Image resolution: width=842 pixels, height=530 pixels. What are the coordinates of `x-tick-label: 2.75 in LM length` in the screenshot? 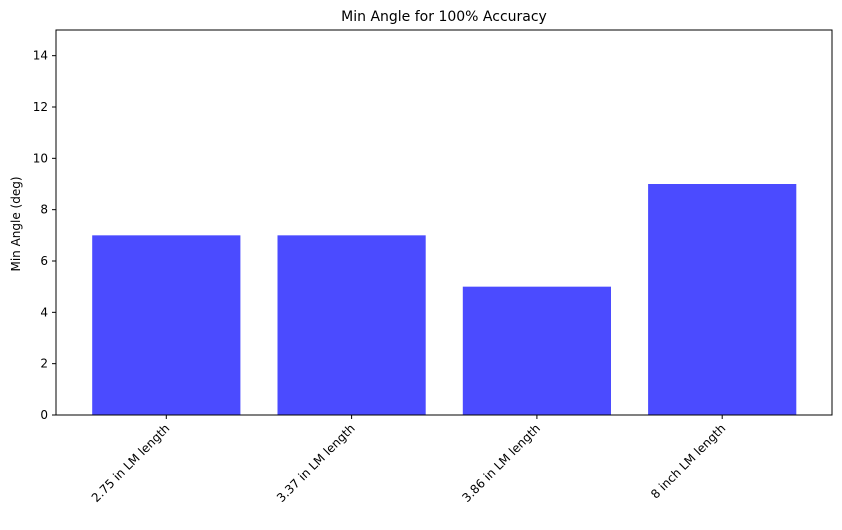 It's located at (131, 463).